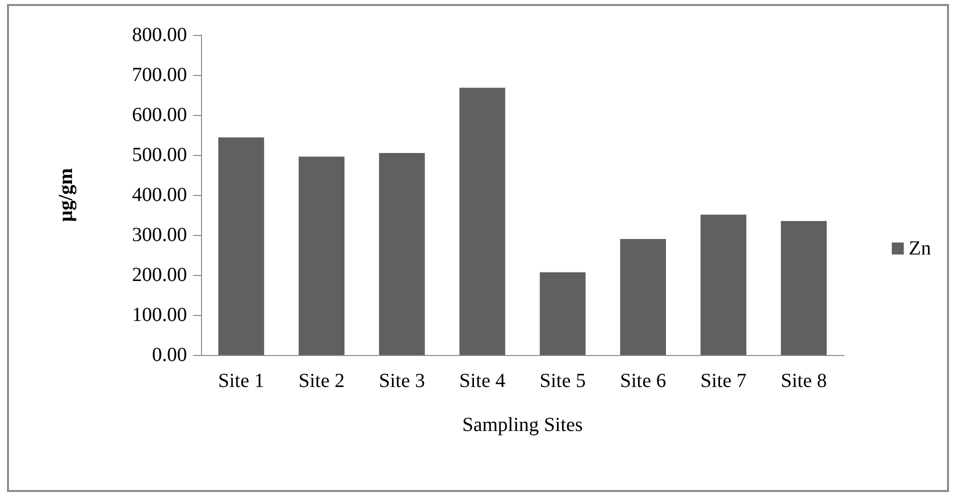 This screenshot has width=956, height=497. Describe the element at coordinates (643, 381) in the screenshot. I see `x-tick-label: Site 6` at that location.